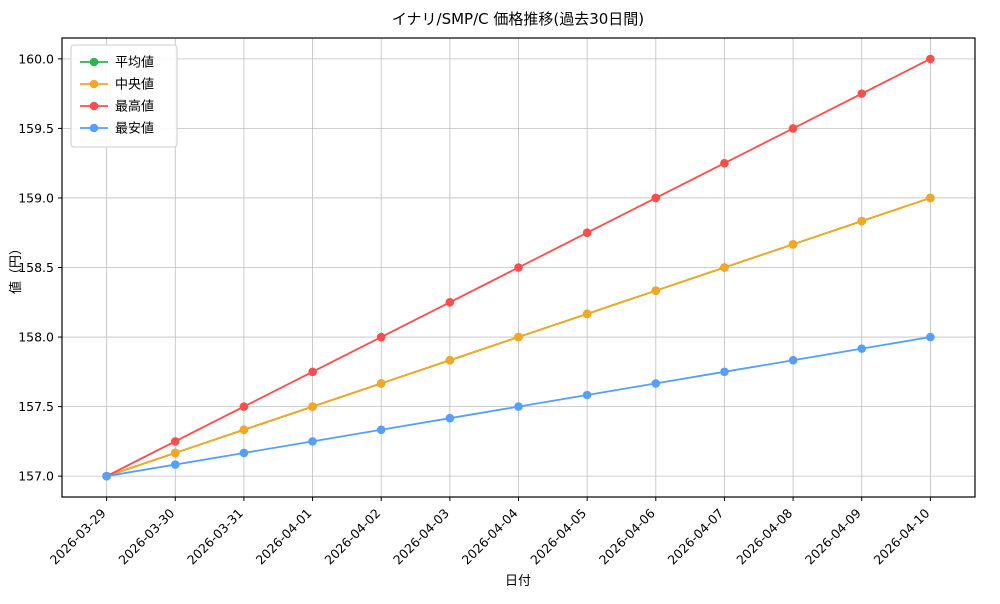 This screenshot has width=1000, height=604. Describe the element at coordinates (36, 406) in the screenshot. I see `y-tick-label: 157.5` at that location.